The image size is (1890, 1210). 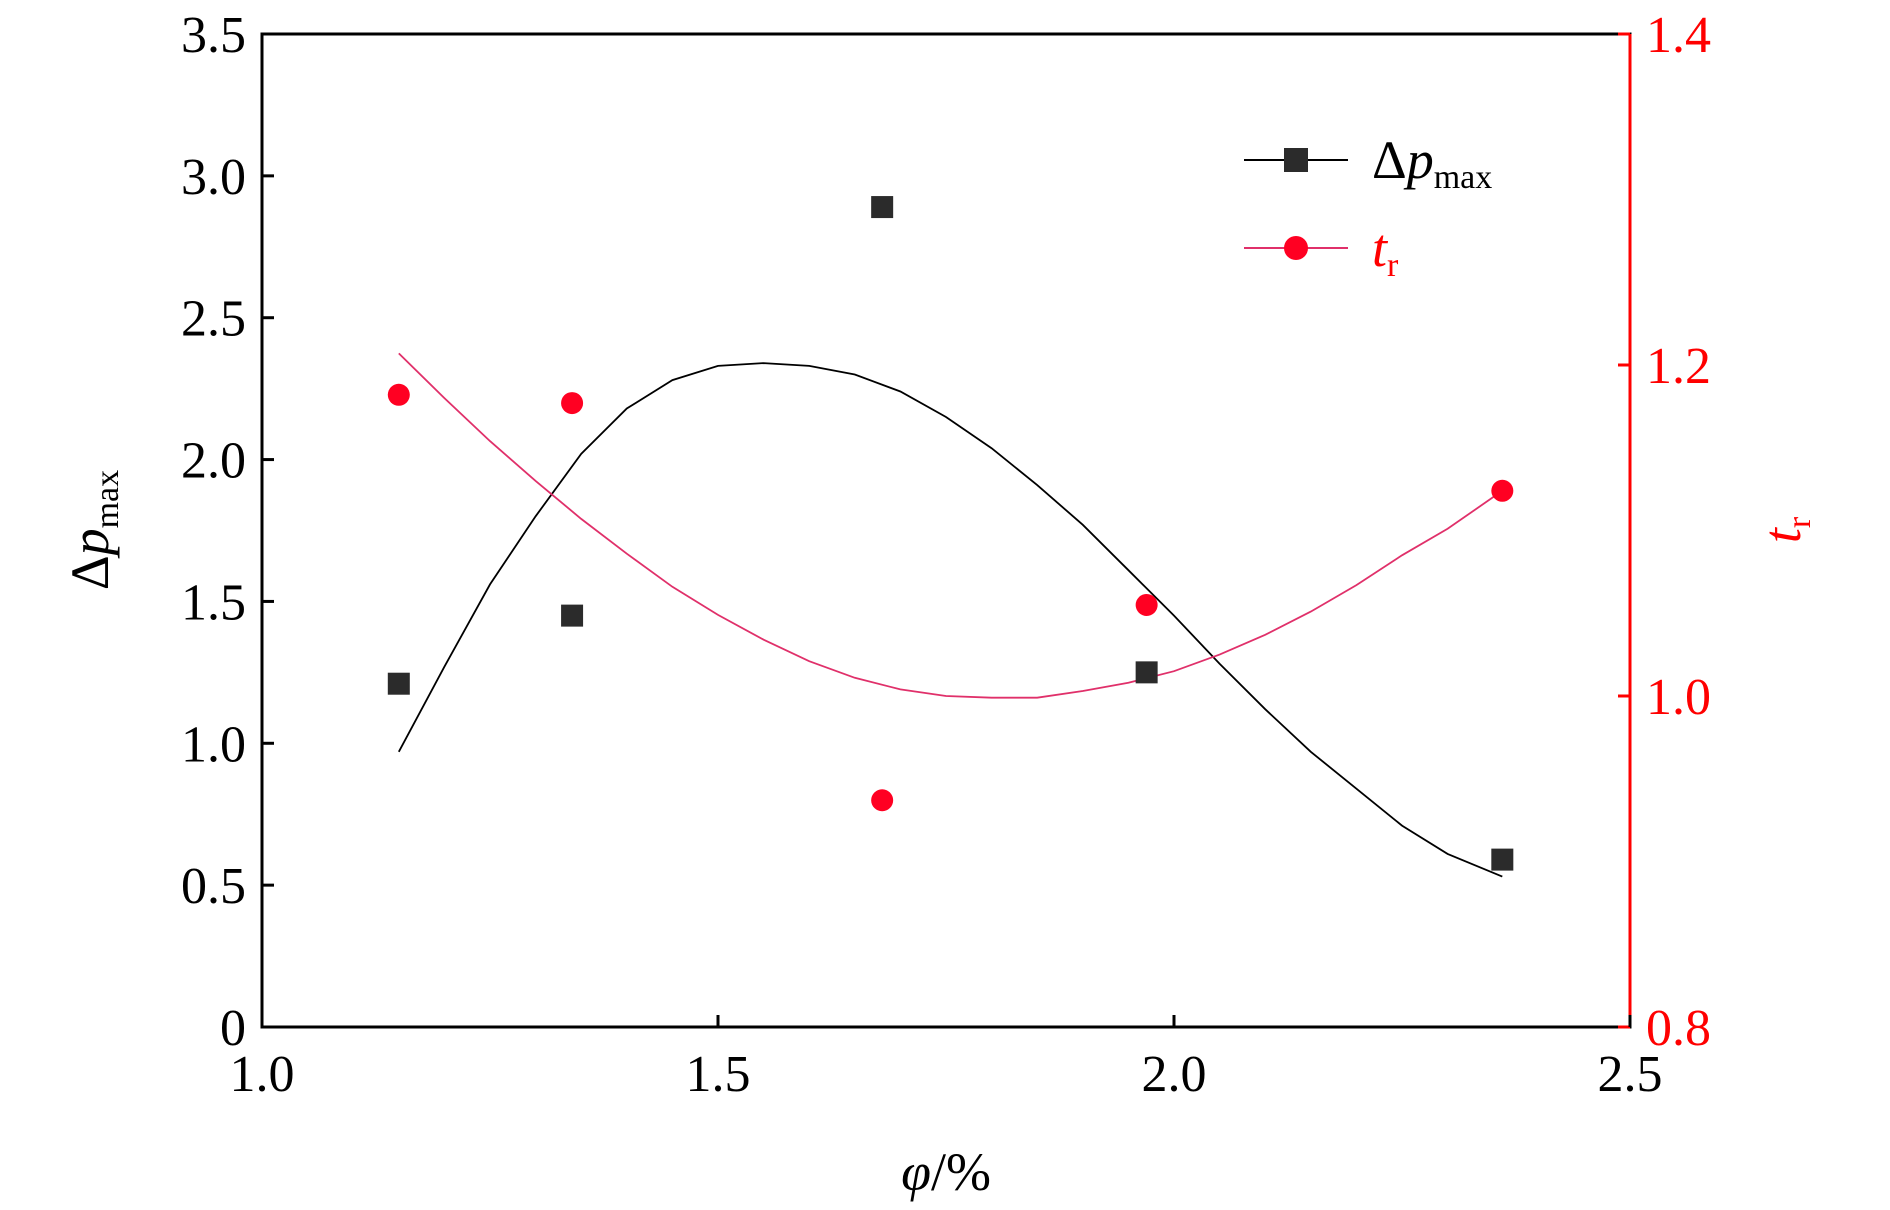 I want to click on left-axis-title: Δpmax, so click(x=93, y=530).